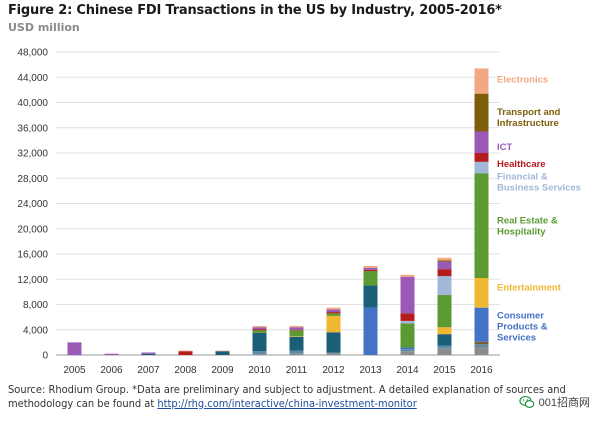  Describe the element at coordinates (526, 402) in the screenshot. I see `wechat-icon` at that location.